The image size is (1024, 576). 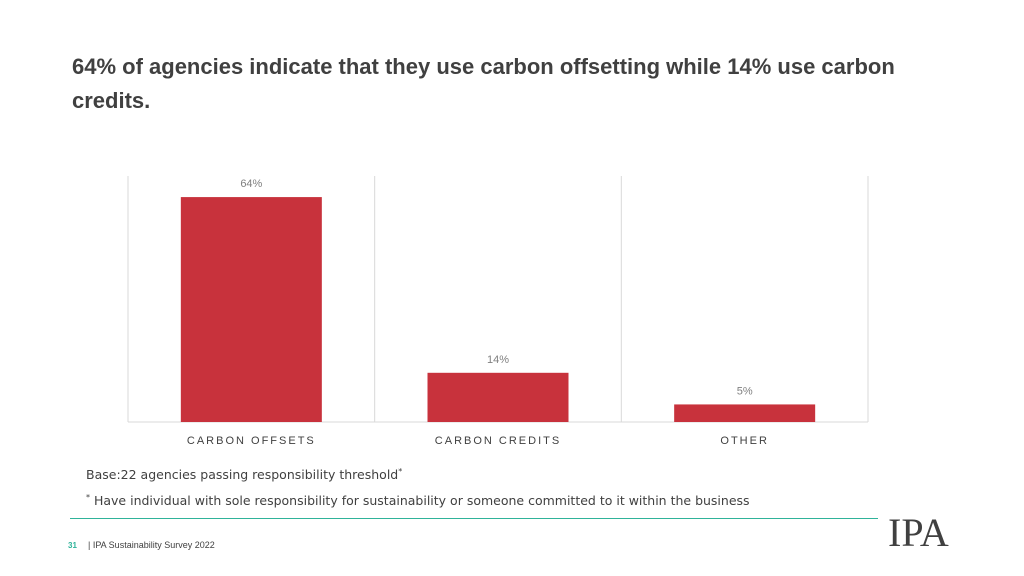 What do you see at coordinates (474, 518) in the screenshot?
I see `footer-divider` at bounding box center [474, 518].